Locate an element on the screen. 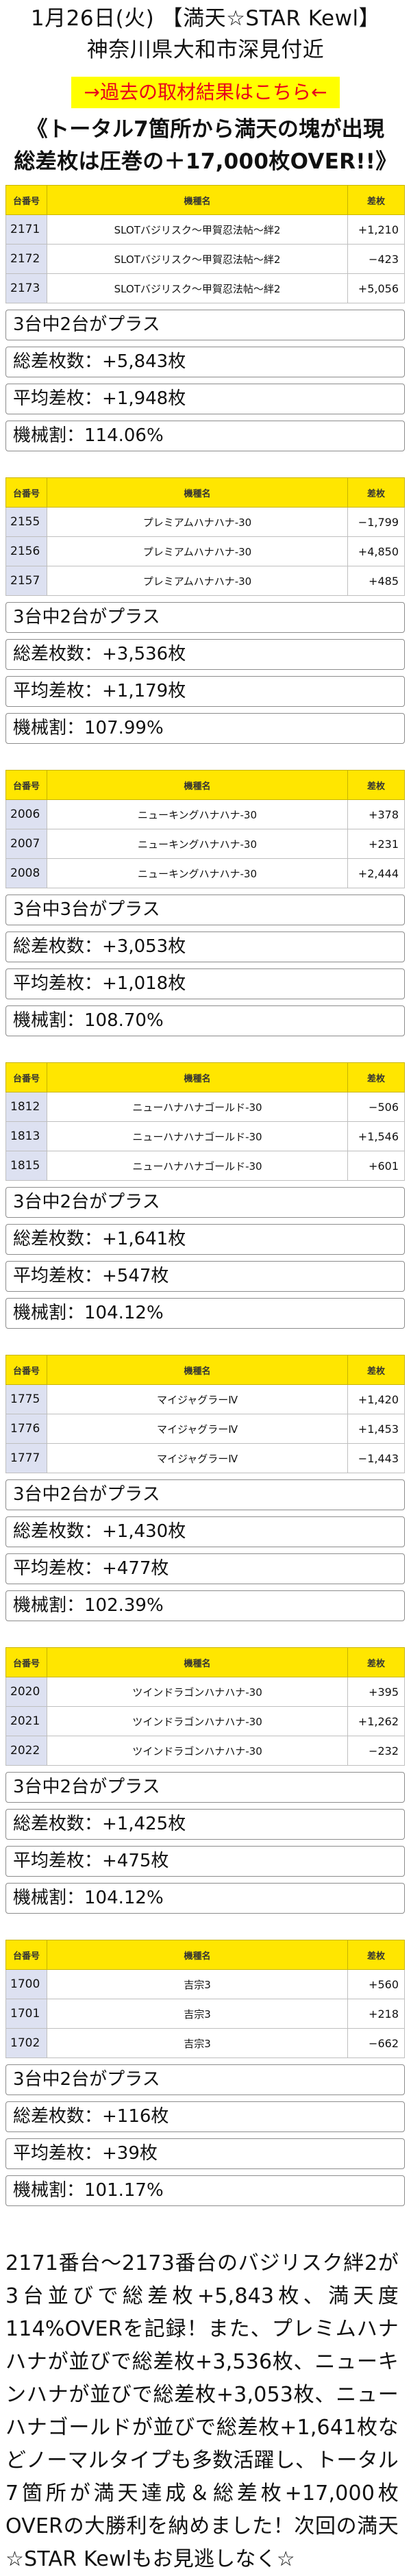 The width and height of the screenshot is (411, 2576). machine-diff: +601 is located at coordinates (376, 1166).